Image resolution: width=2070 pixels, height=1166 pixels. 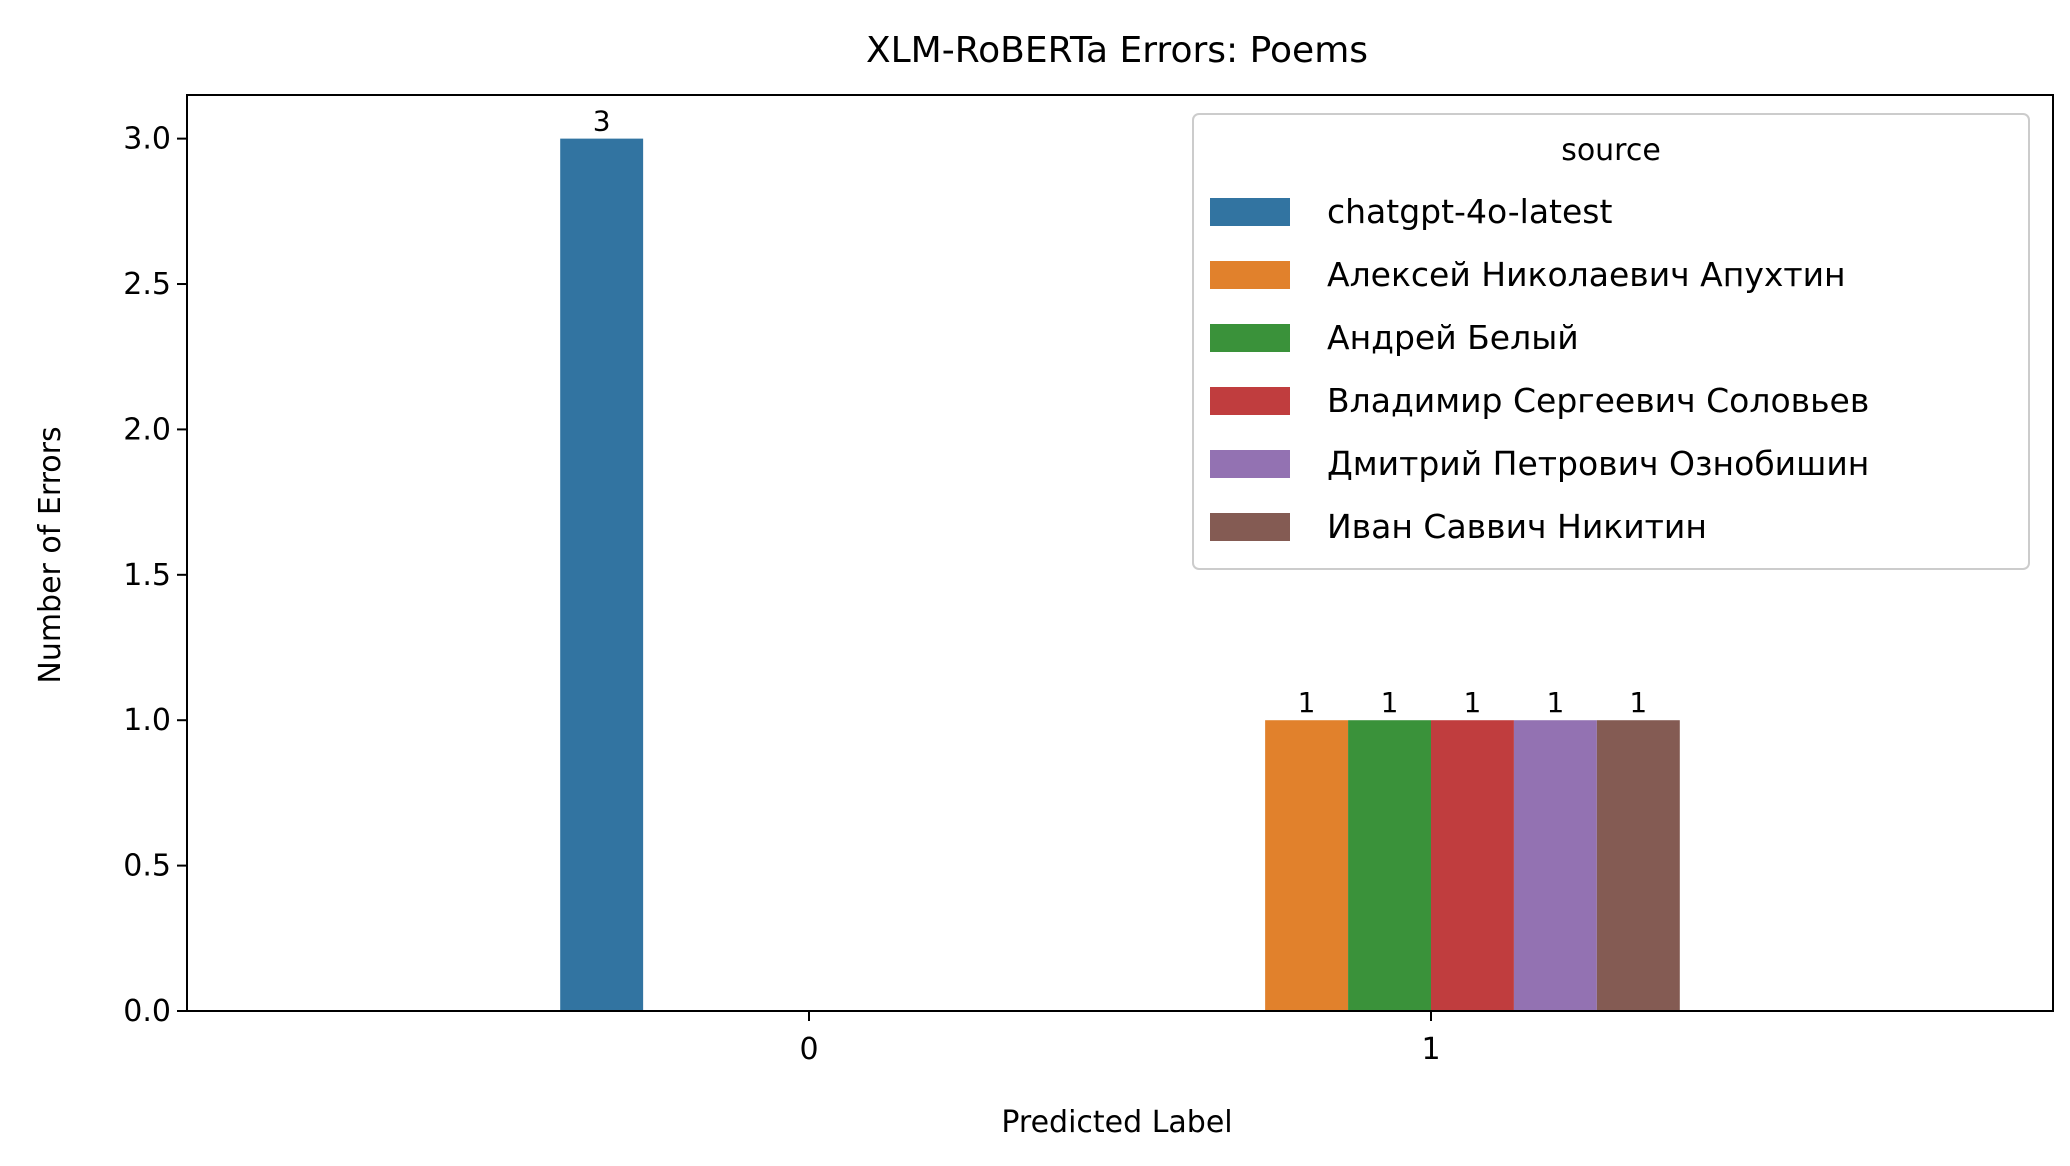 I want to click on y-tick-label-2: 1.0, so click(x=147, y=720).